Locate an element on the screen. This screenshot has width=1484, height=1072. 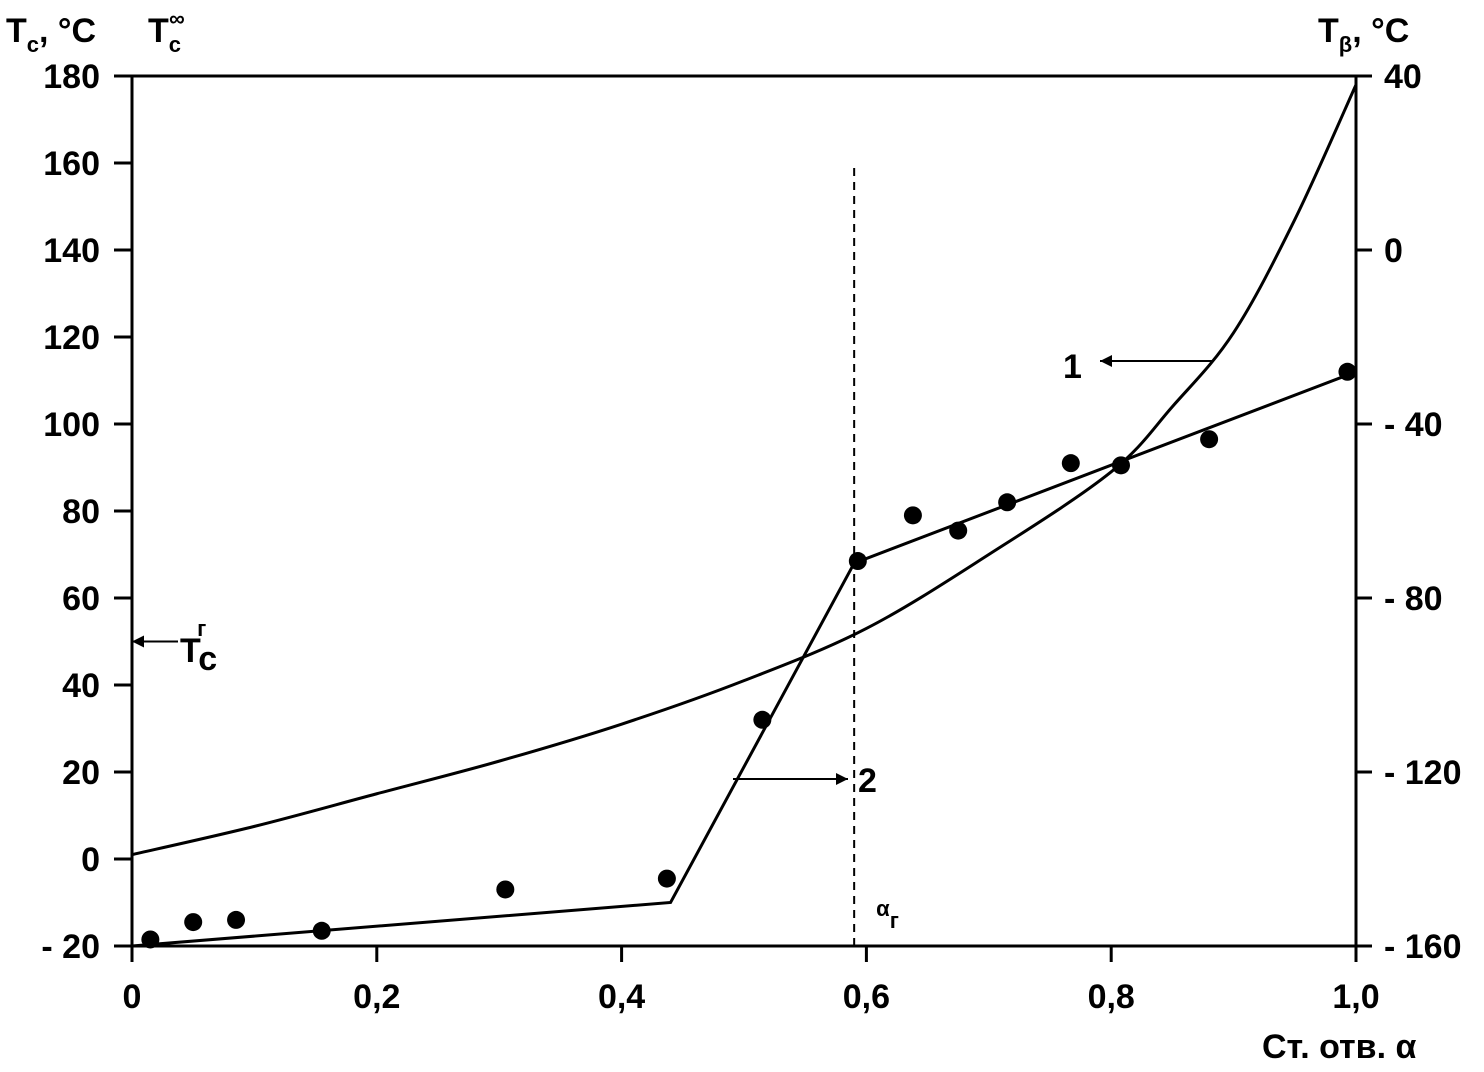
left-tick-label: 60 is located at coordinates (81, 599).